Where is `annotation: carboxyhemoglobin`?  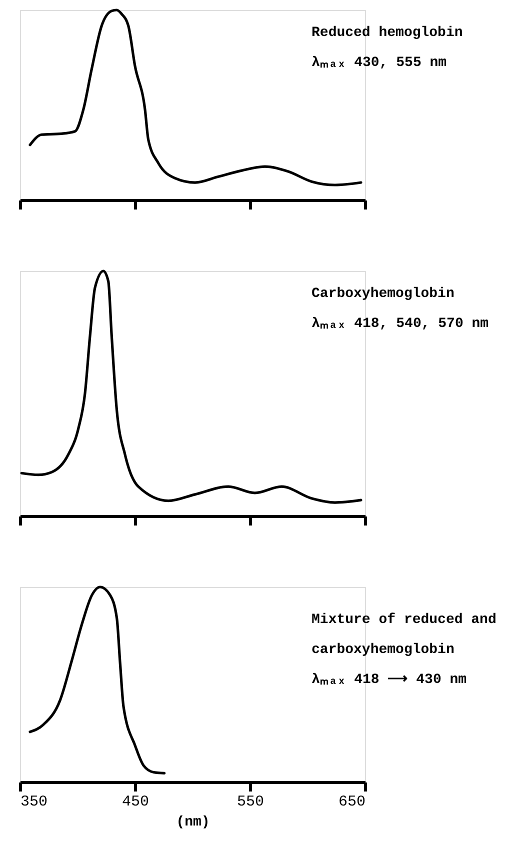
annotation: carboxyhemoglobin is located at coordinates (383, 650).